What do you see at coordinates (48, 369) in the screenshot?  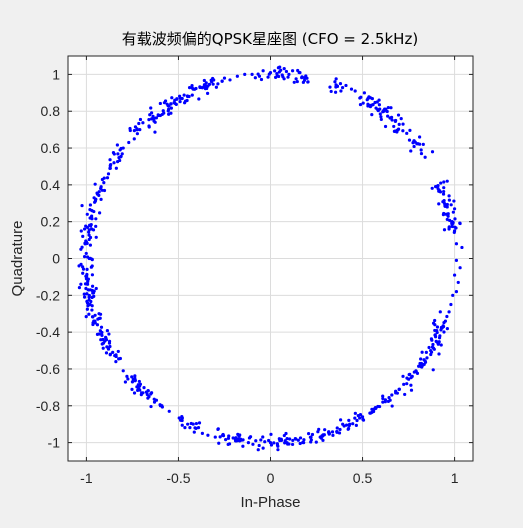 I see `y-tick-label: -0.6` at bounding box center [48, 369].